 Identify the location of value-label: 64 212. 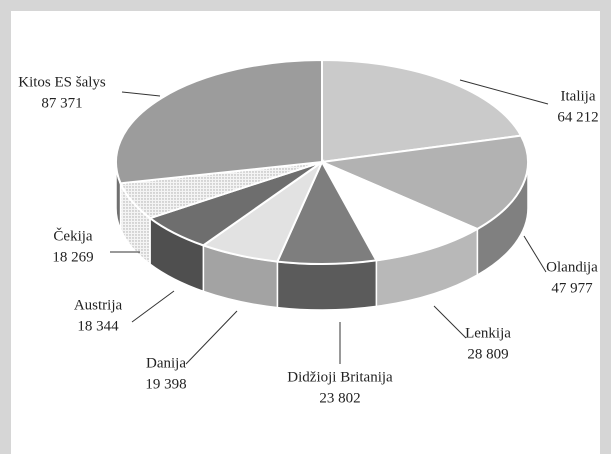
(577, 117).